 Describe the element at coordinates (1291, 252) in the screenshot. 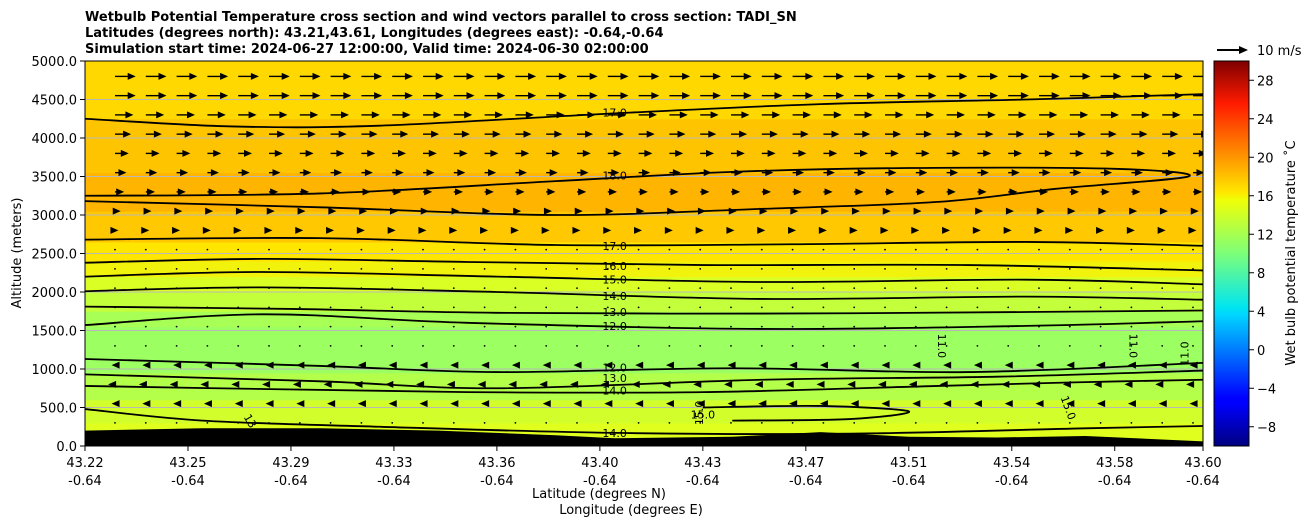

I see `colorbar-label: Wet bulb potential temperature ˚C` at that location.